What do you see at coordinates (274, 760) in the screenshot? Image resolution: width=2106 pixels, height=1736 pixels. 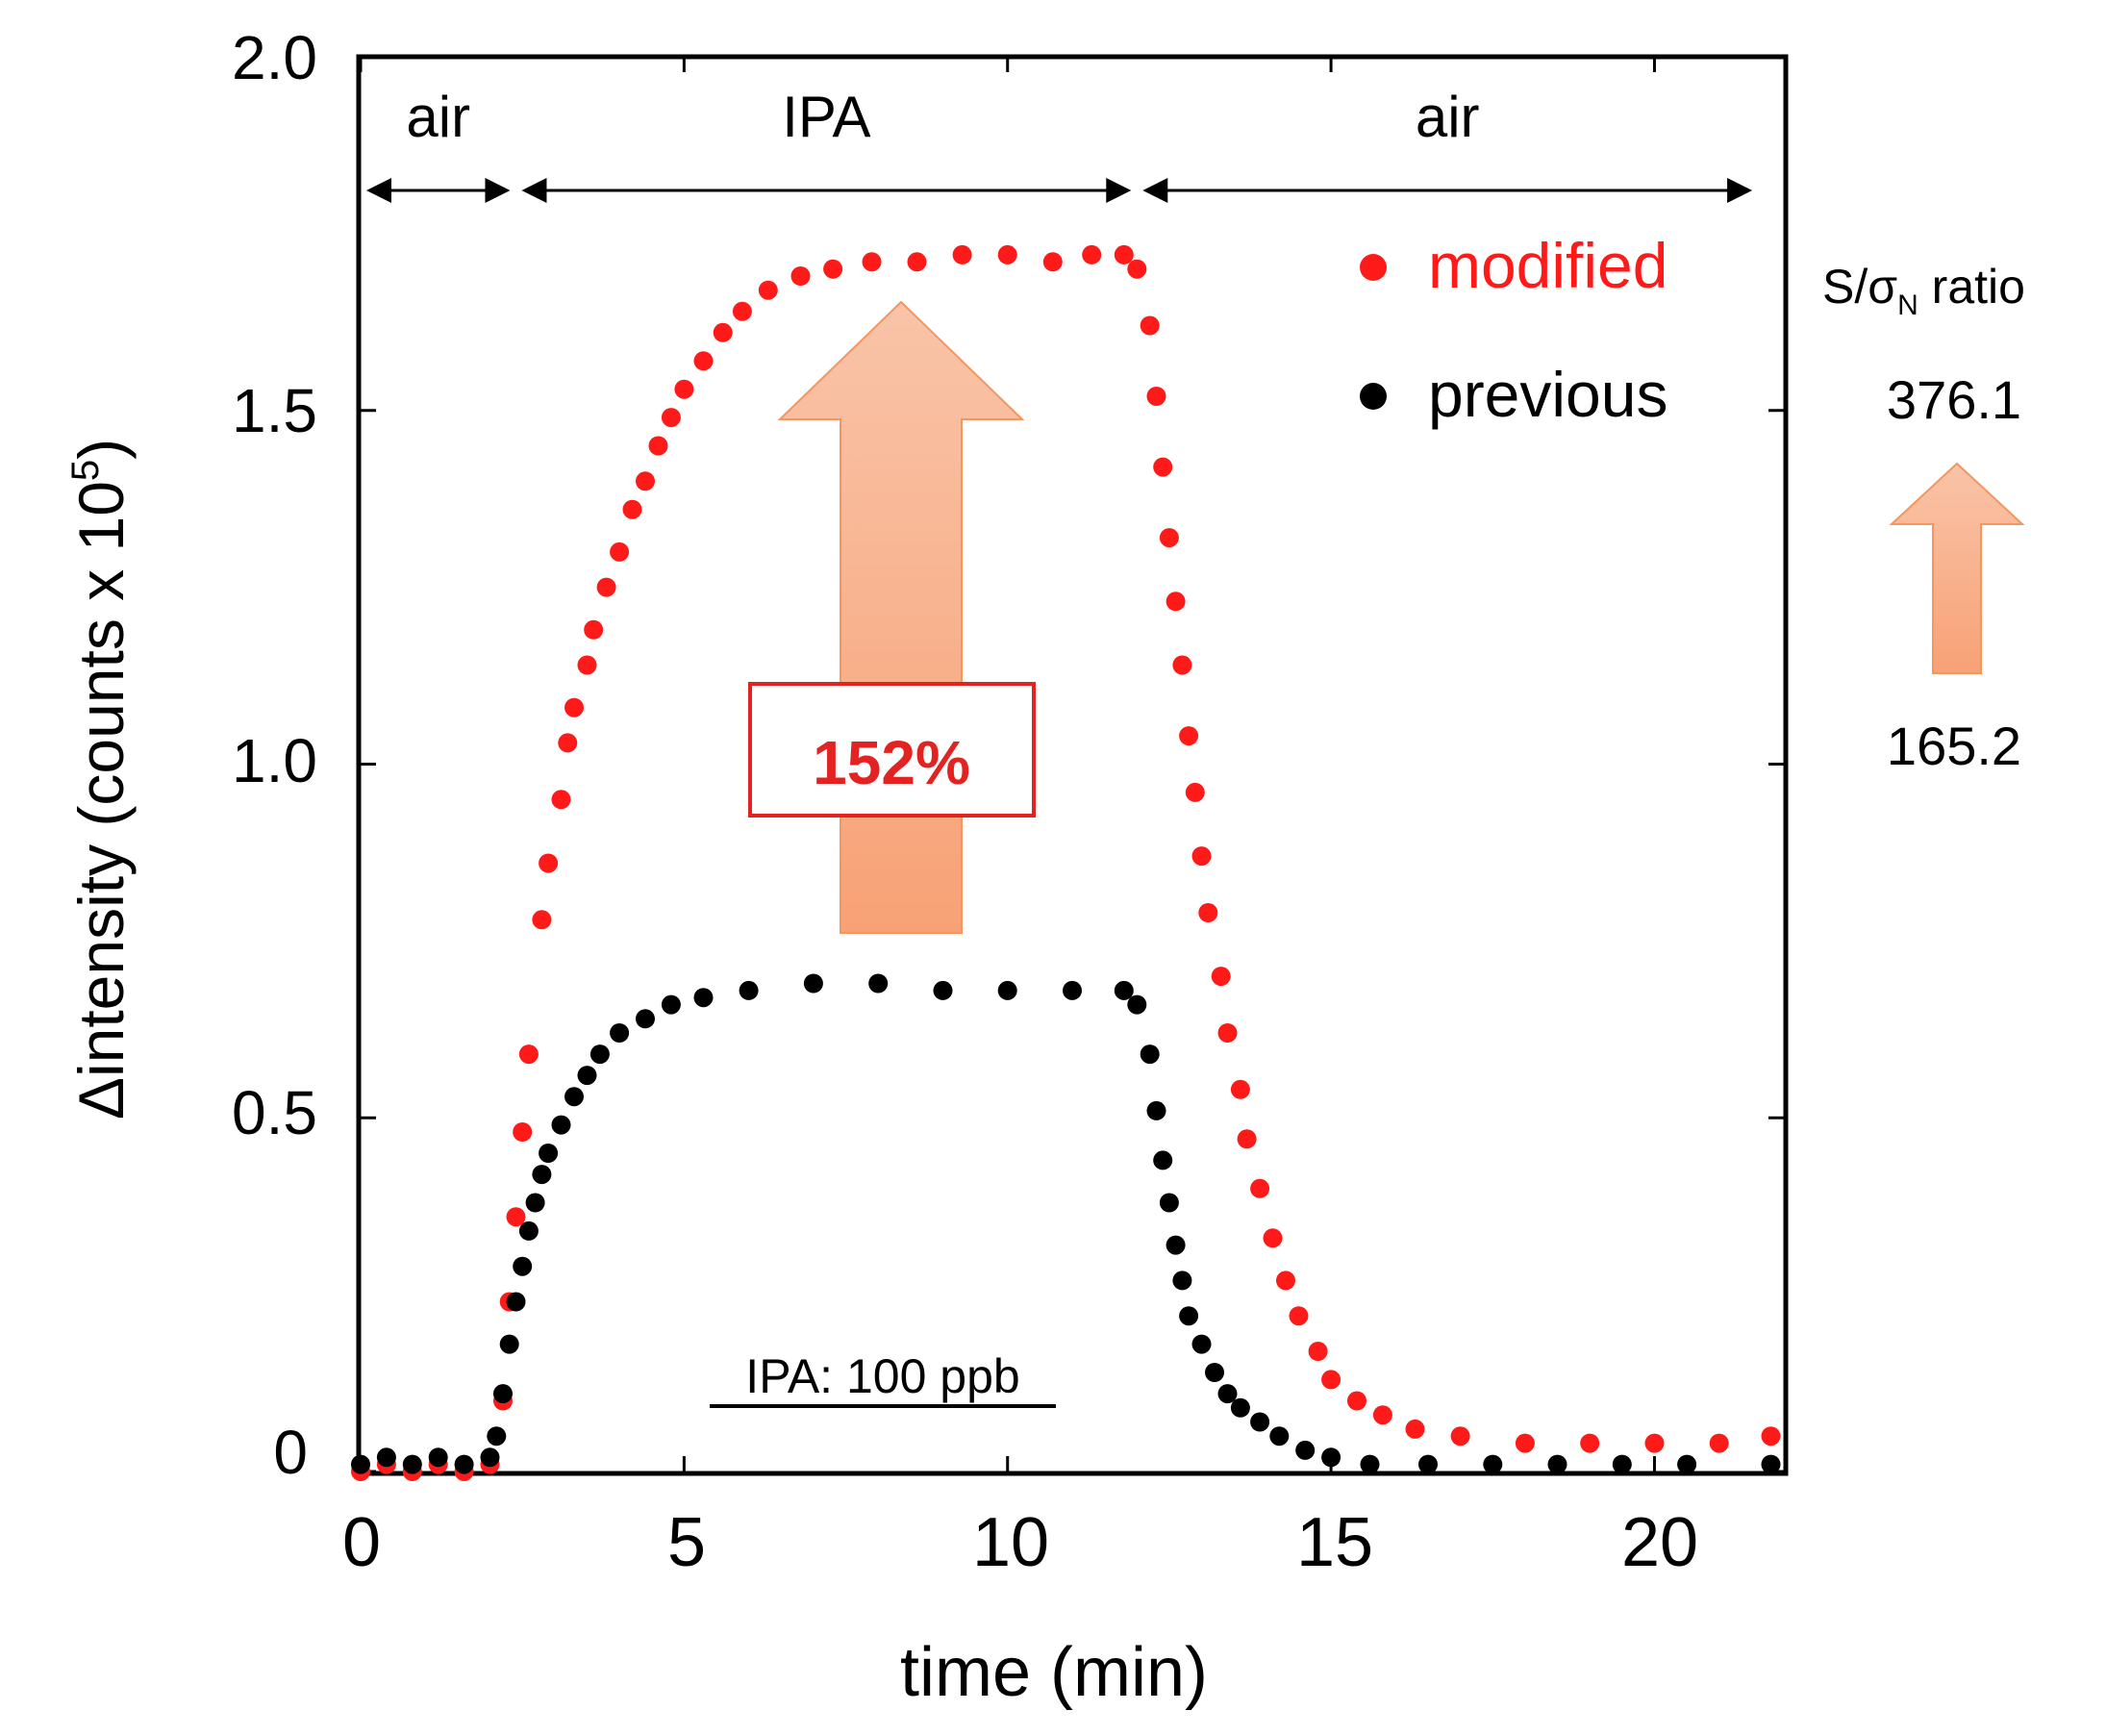 I see `y-tick-label: 1.0` at bounding box center [274, 760].